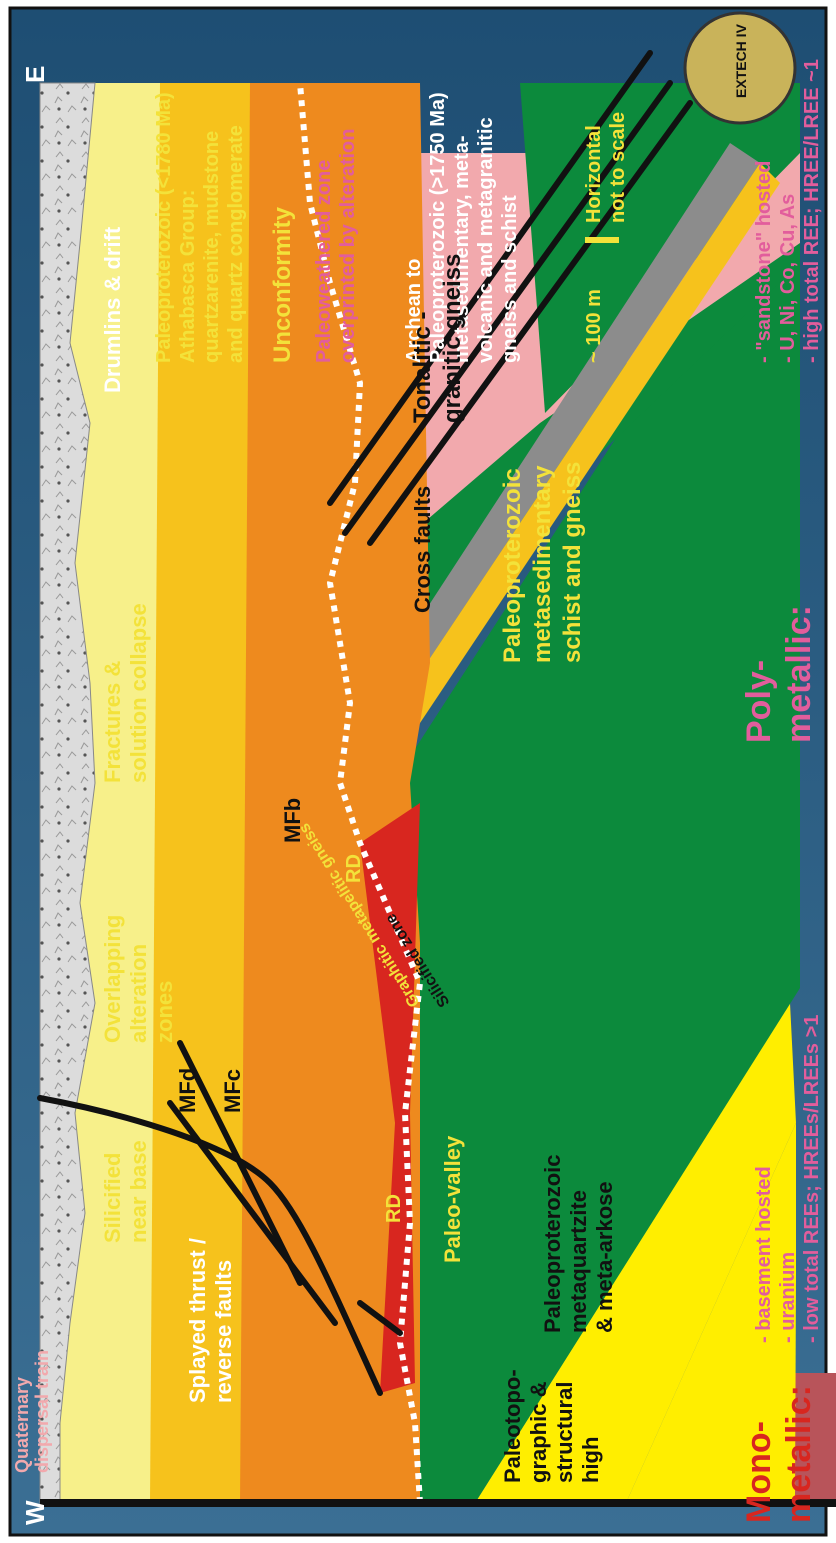 The image size is (836, 1543). Describe the element at coordinates (594, 326) in the screenshot. I see `scale-label: ~ 100 m` at that location.